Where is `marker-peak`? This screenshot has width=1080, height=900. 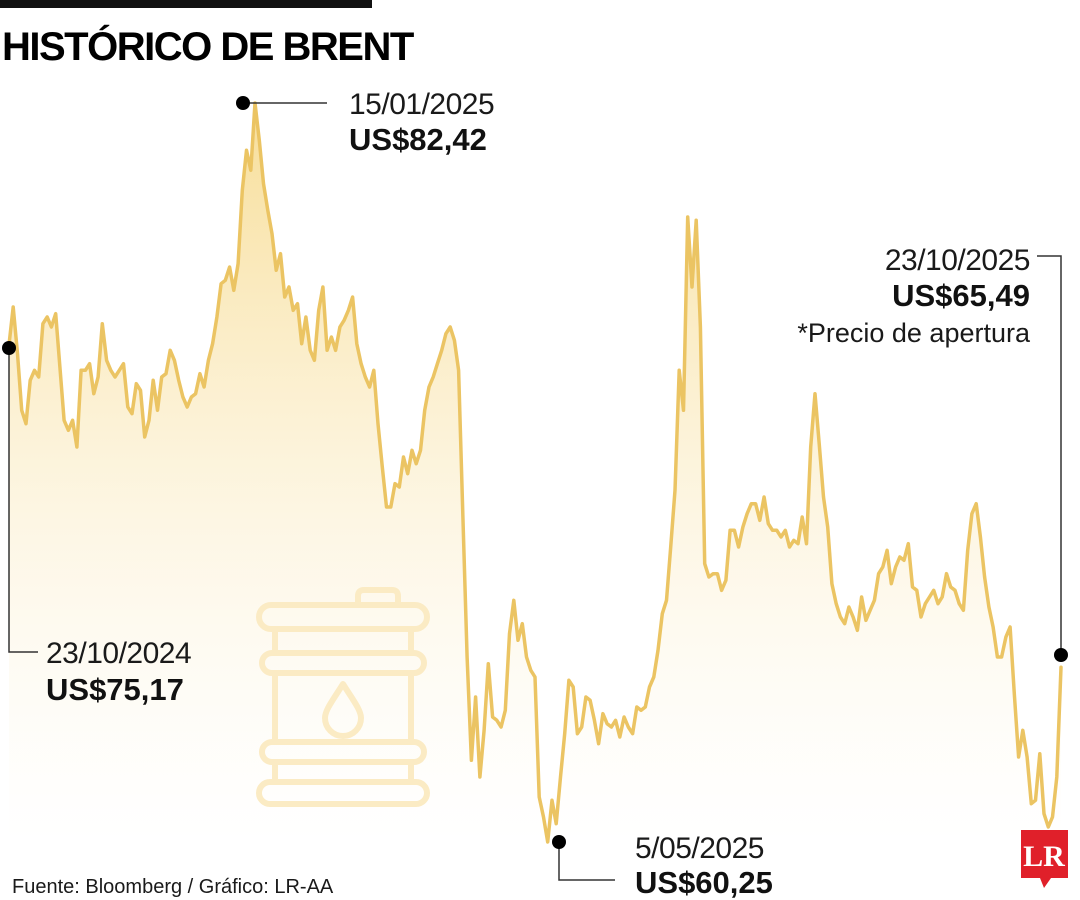
marker-peak is located at coordinates (243, 103).